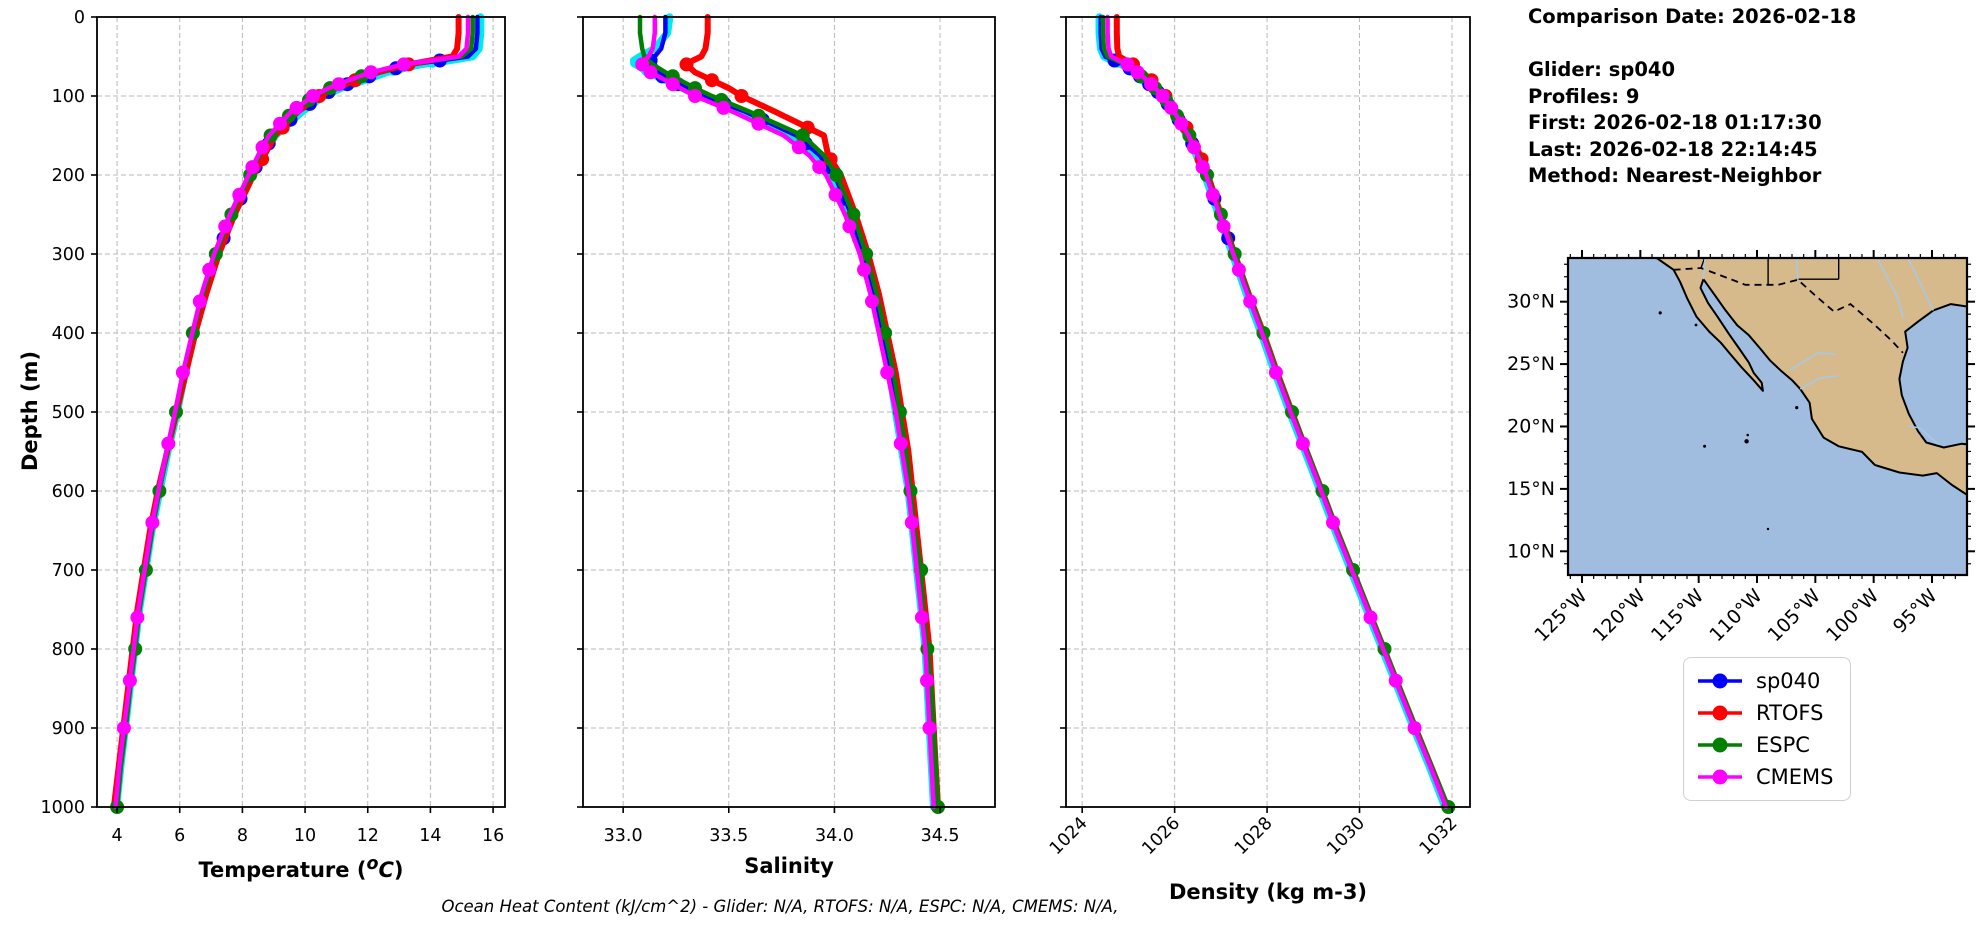 The width and height of the screenshot is (1978, 934). Describe the element at coordinates (1271, 396) in the screenshot. I see `series-markers-CMEMS-density` at that location.